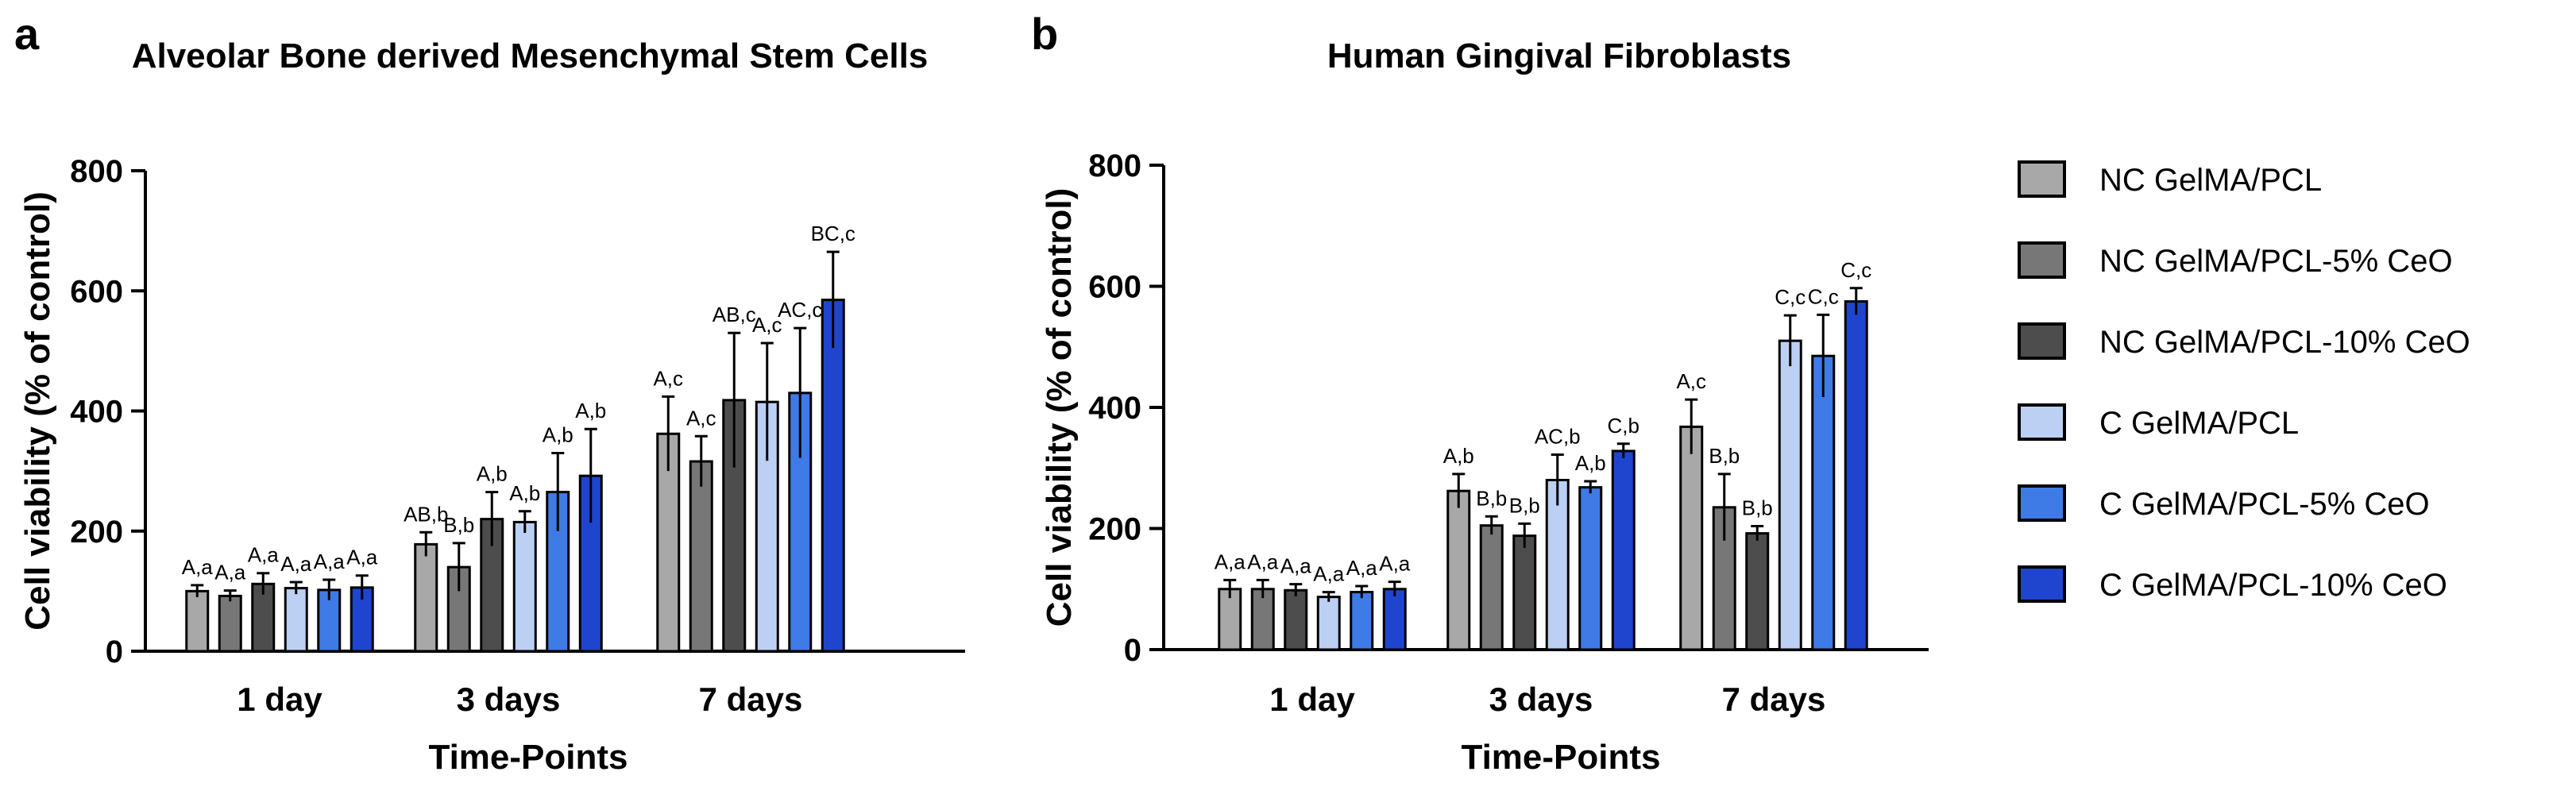 Image resolution: width=2576 pixels, height=787 pixels. I want to click on x-tick-label-a: 3 days, so click(509, 699).